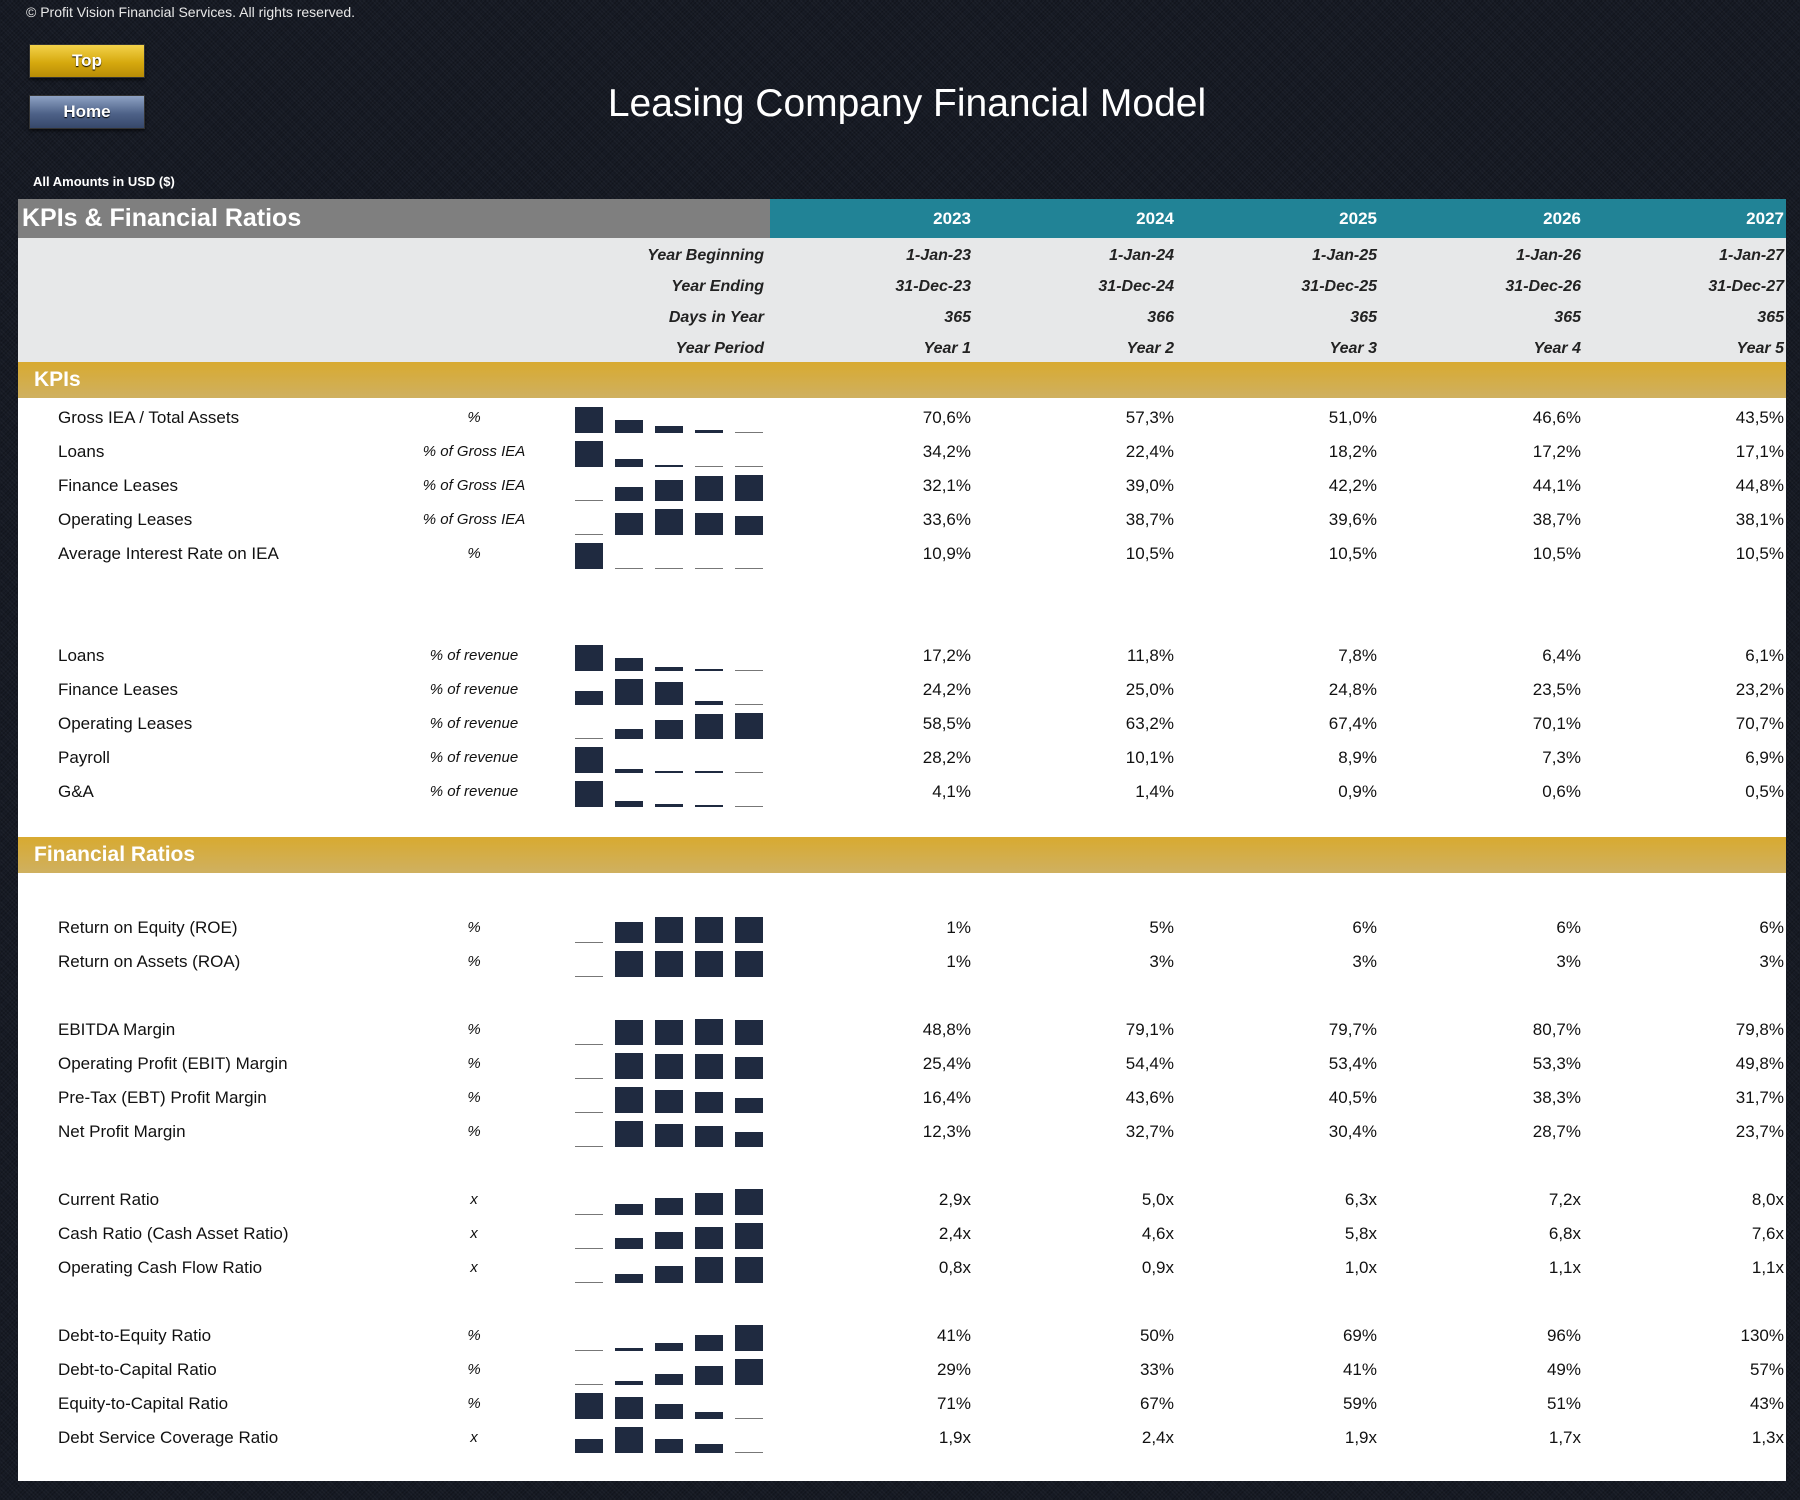 The image size is (1800, 1500). I want to click on row-label: Equity-to-Capital Ratio, so click(143, 1403).